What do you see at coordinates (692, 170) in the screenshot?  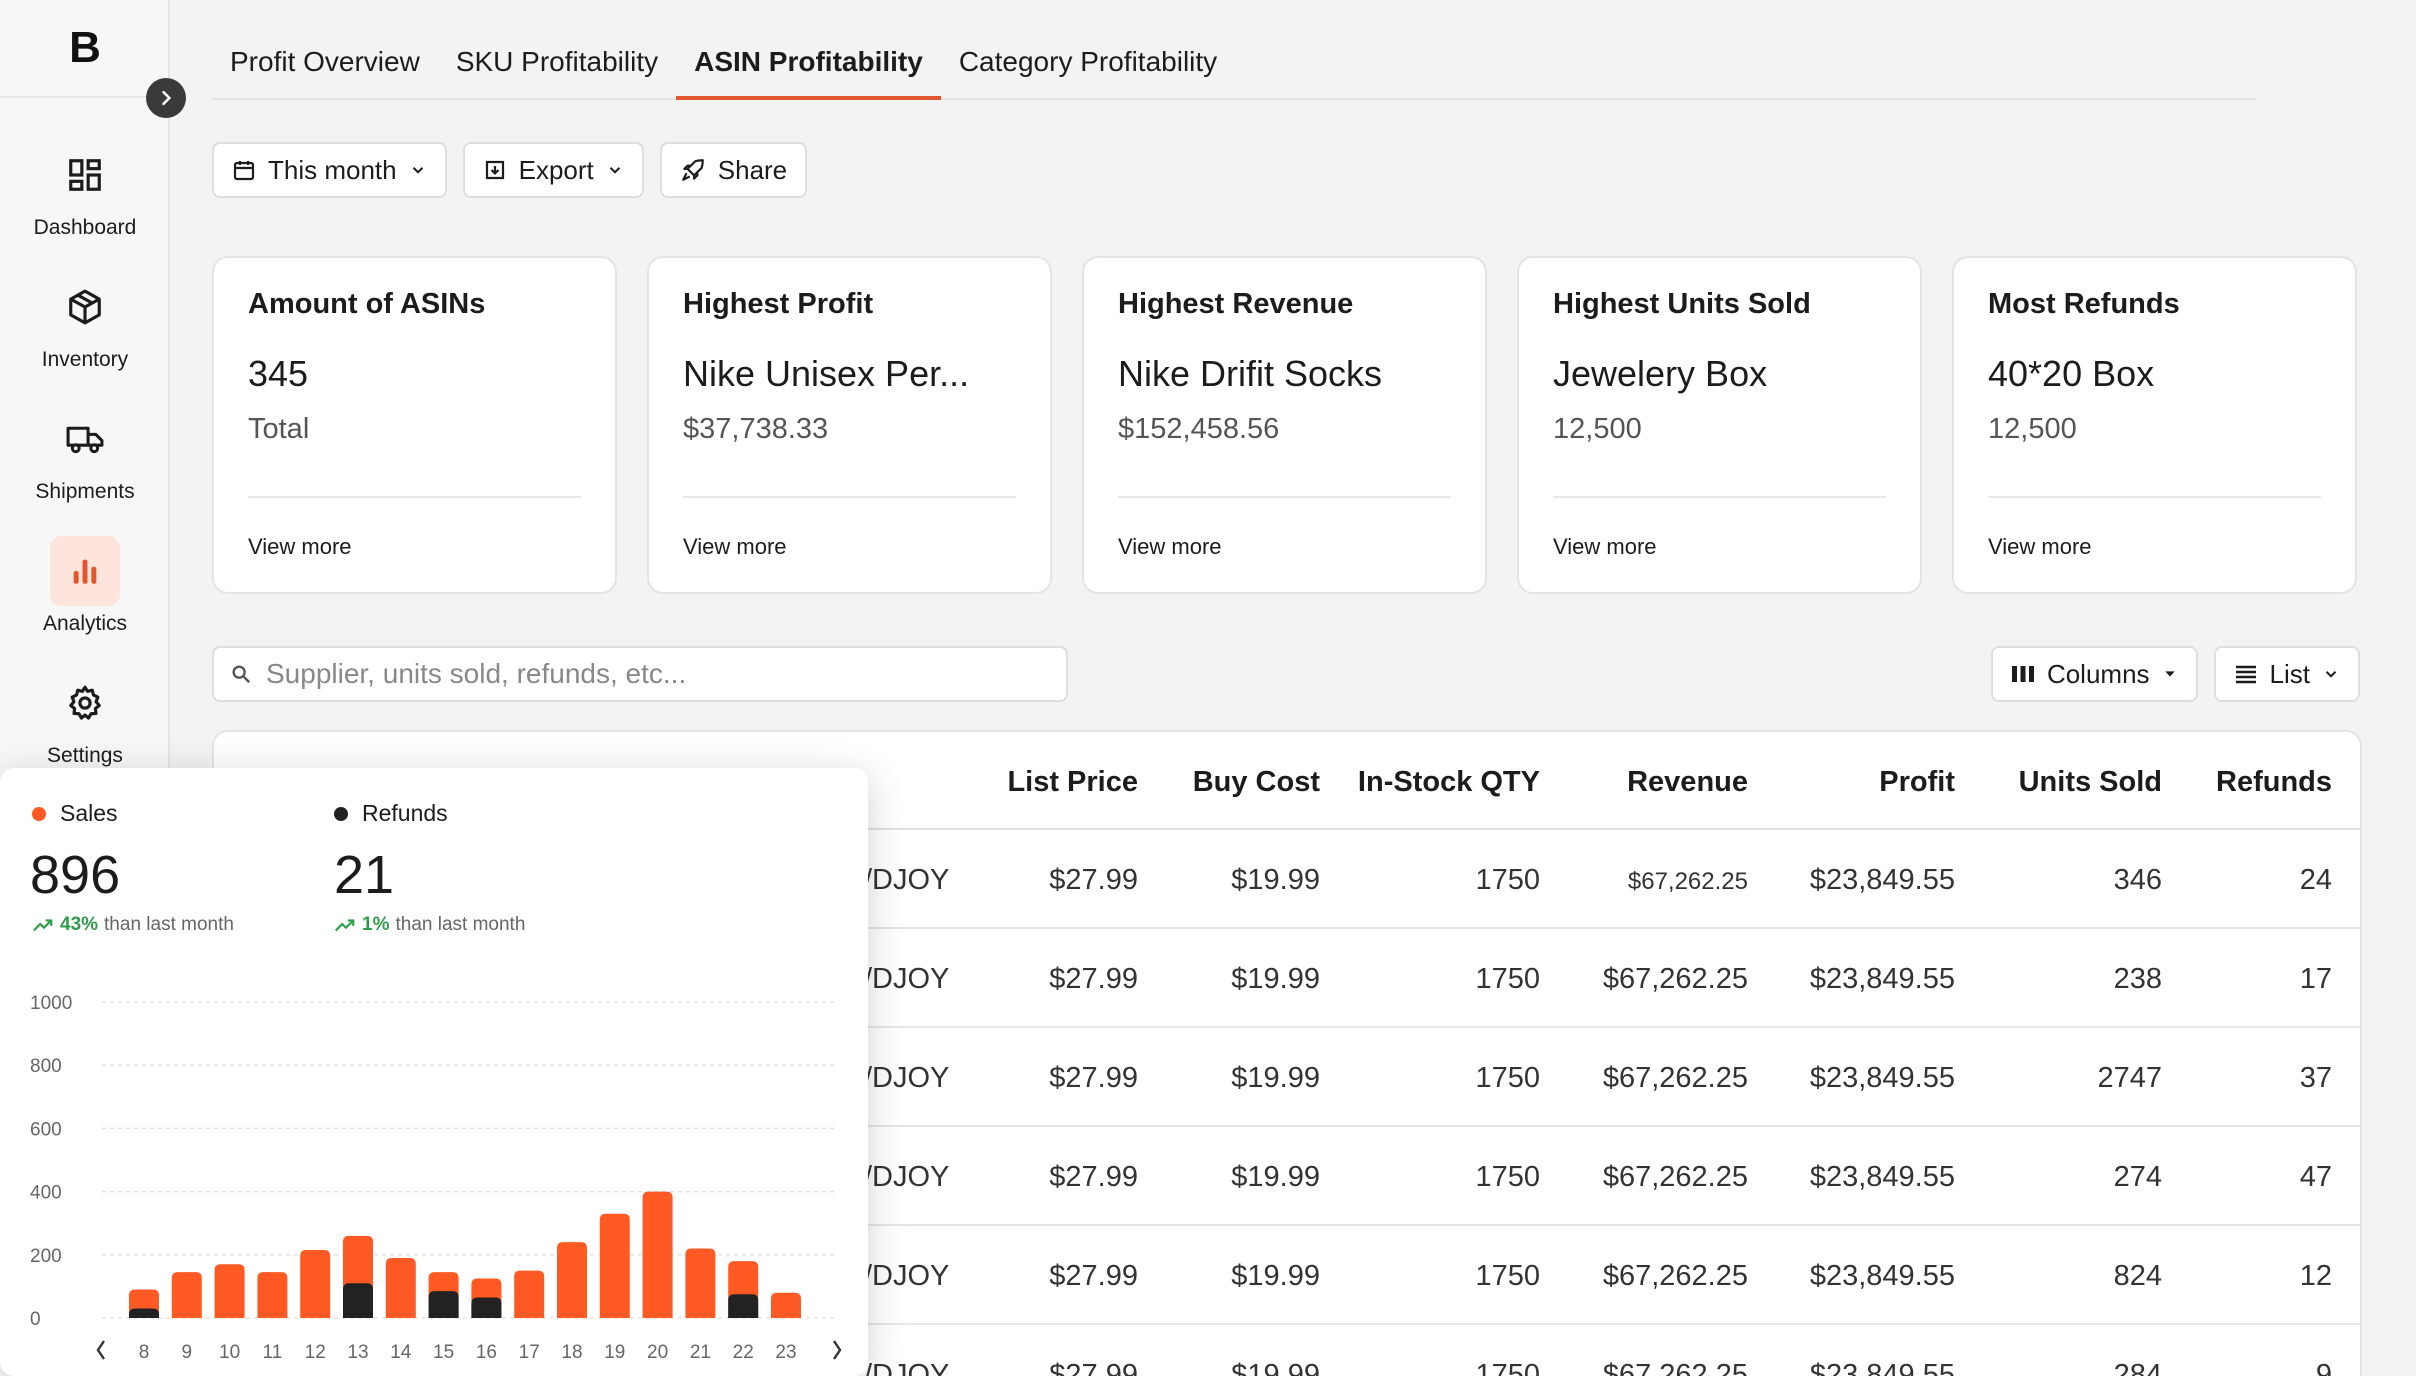 I see `rocket-icon` at bounding box center [692, 170].